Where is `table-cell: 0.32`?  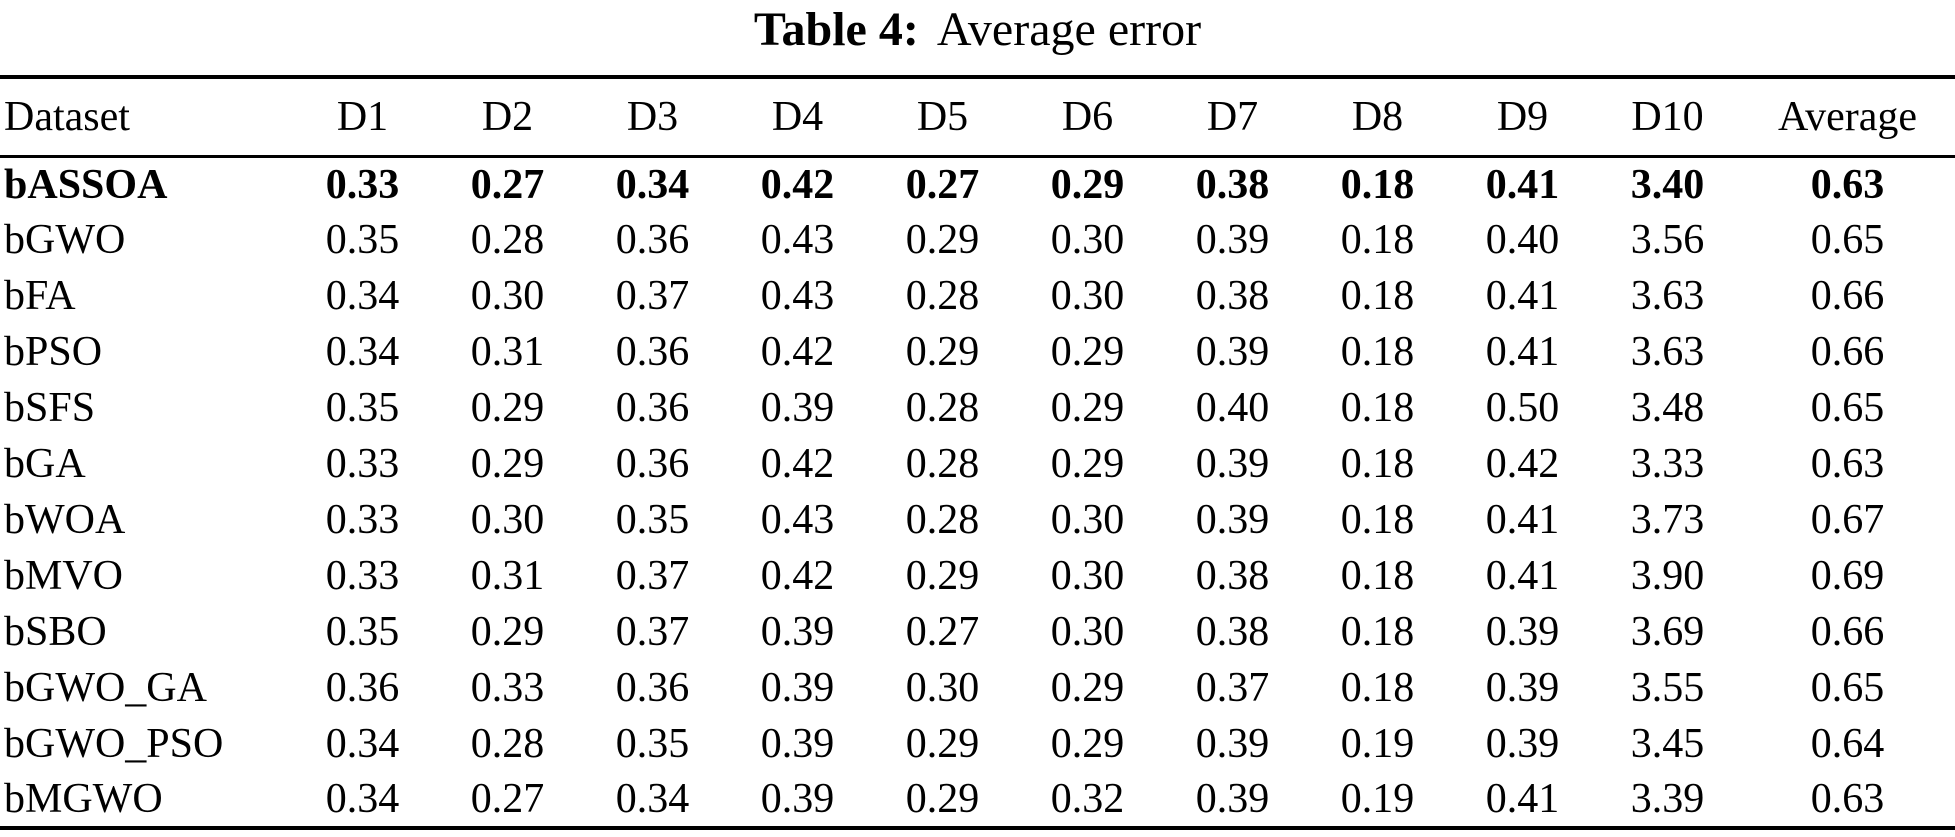 table-cell: 0.32 is located at coordinates (1087, 799).